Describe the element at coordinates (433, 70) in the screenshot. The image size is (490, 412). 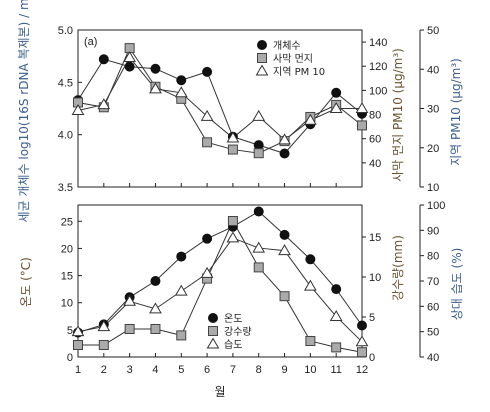
I see `panel-a-right2-tick-label: 40` at that location.